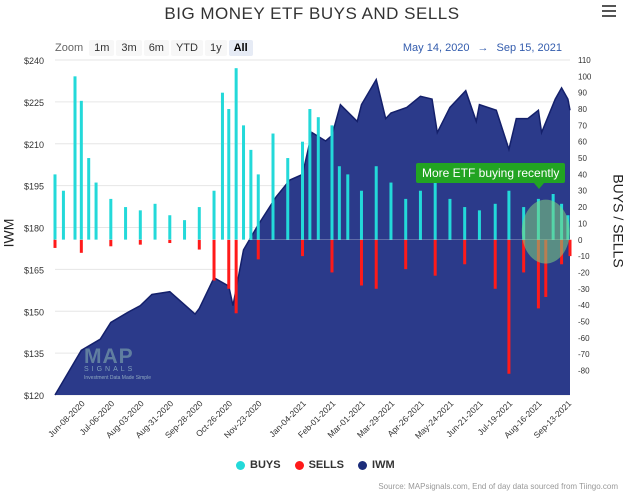 The height and width of the screenshot is (495, 624). Describe the element at coordinates (34, 312) in the screenshot. I see `left-axis-tick: $150` at that location.